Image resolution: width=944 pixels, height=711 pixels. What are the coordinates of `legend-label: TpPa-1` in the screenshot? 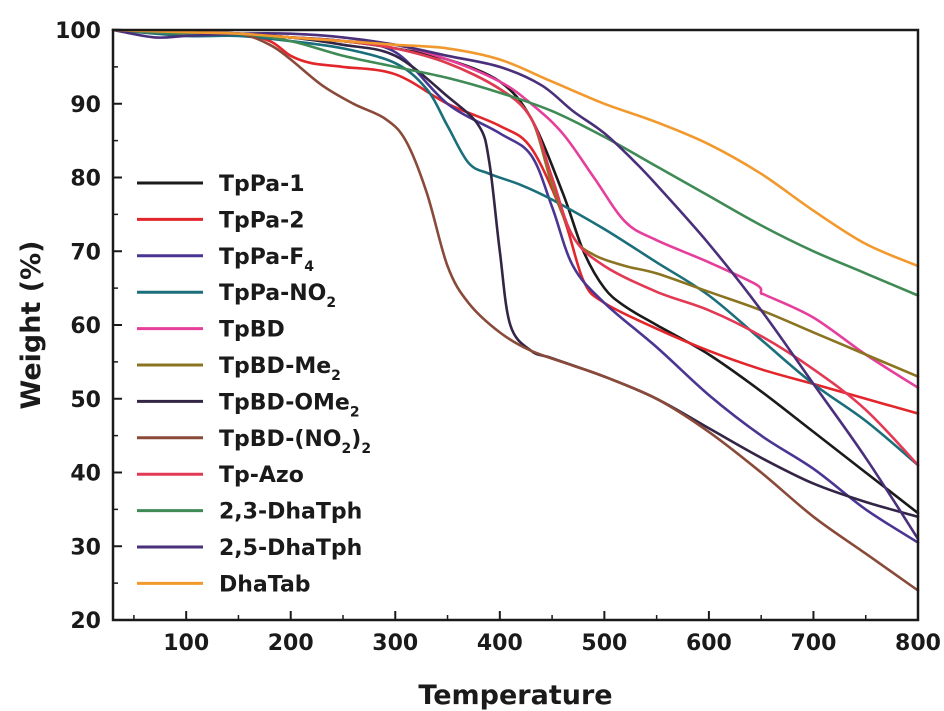 It's located at (262, 184).